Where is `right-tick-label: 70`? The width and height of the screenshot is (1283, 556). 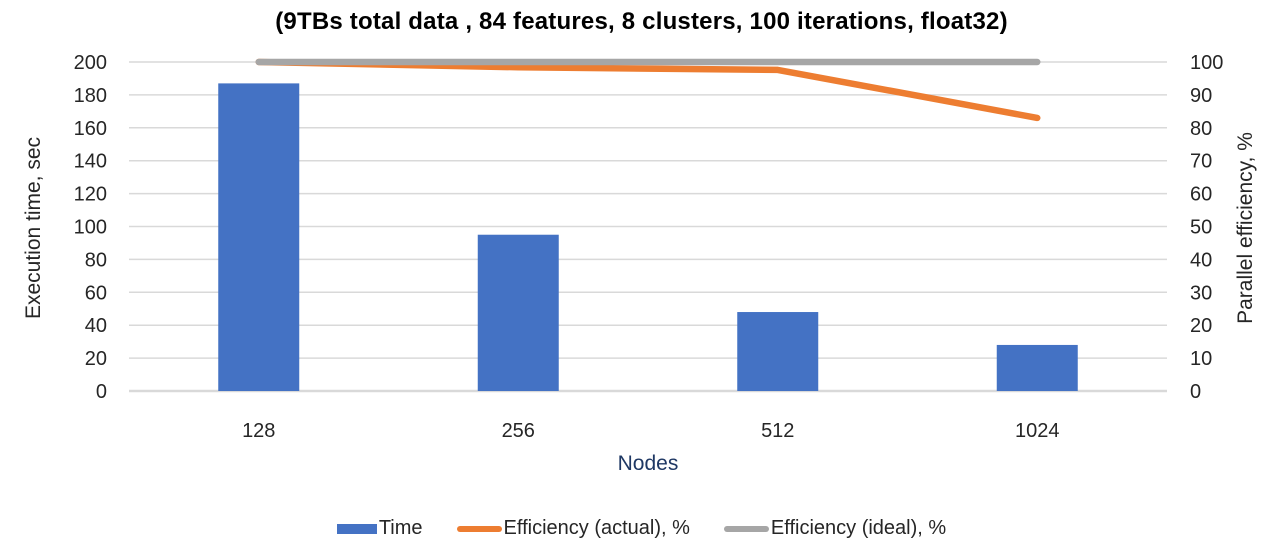 right-tick-label: 70 is located at coordinates (1201, 162).